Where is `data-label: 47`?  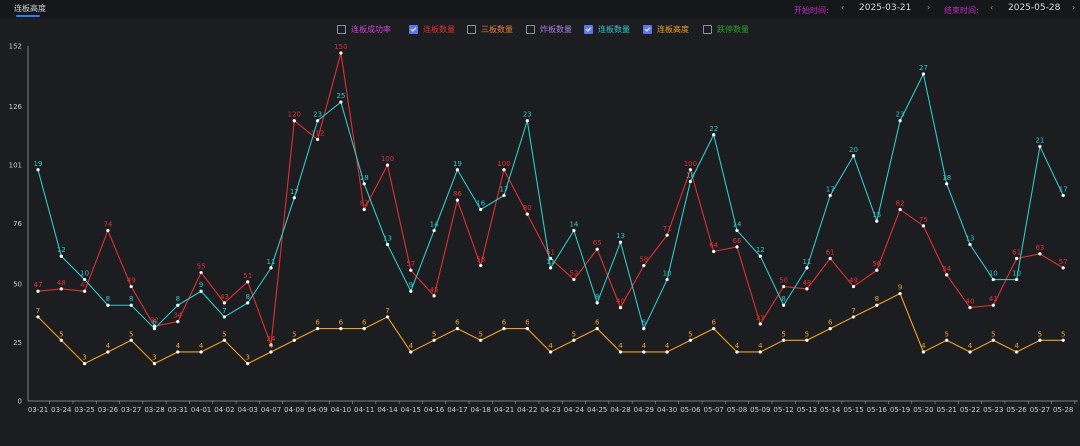 data-label: 47 is located at coordinates (38, 285).